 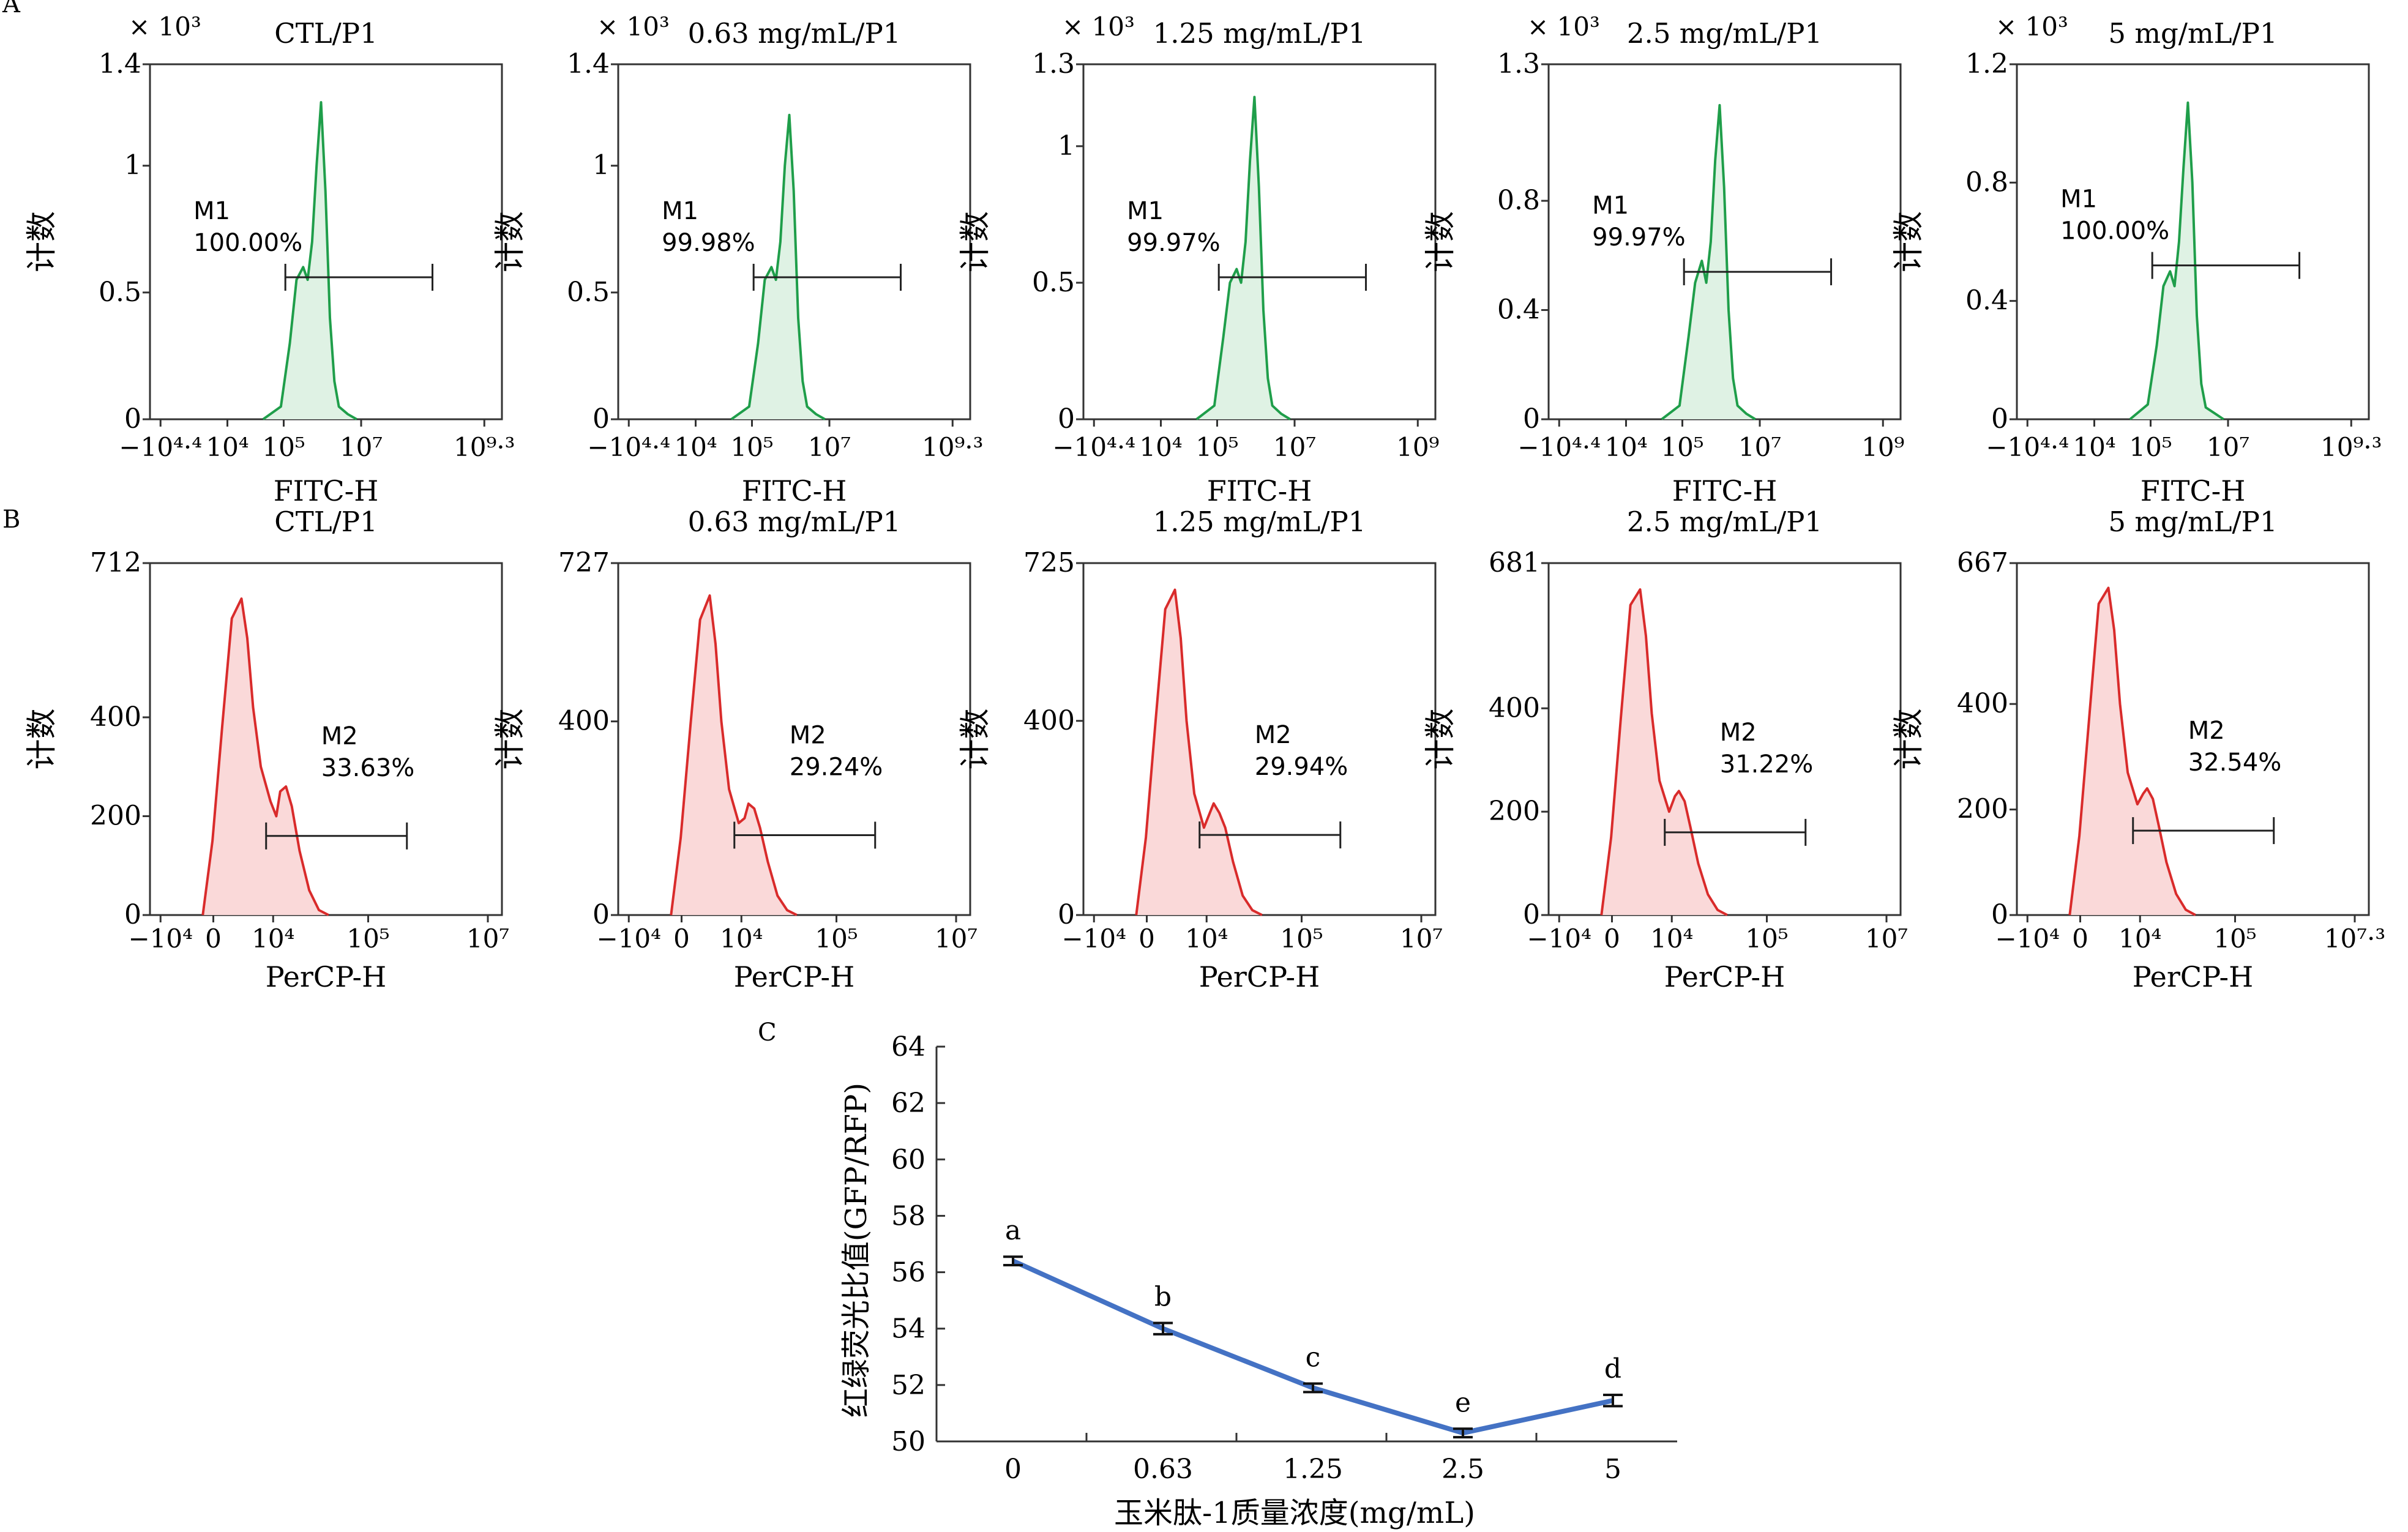 I want to click on y-tick-label: 60, so click(x=908, y=1159).